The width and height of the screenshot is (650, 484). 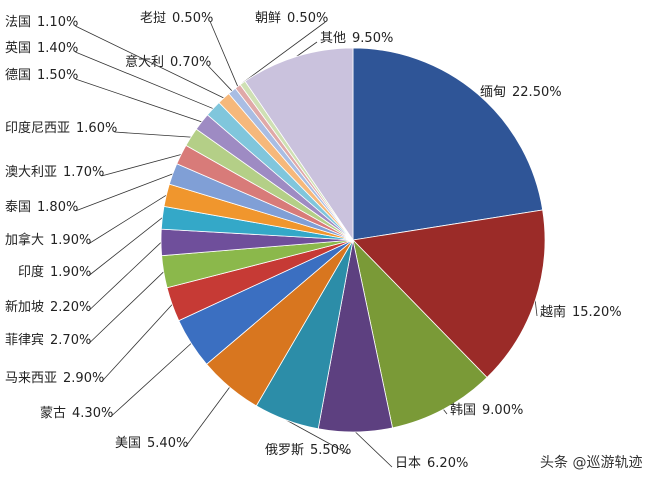 What do you see at coordinates (333, 38) in the screenshot?
I see `category-label: 其他` at bounding box center [333, 38].